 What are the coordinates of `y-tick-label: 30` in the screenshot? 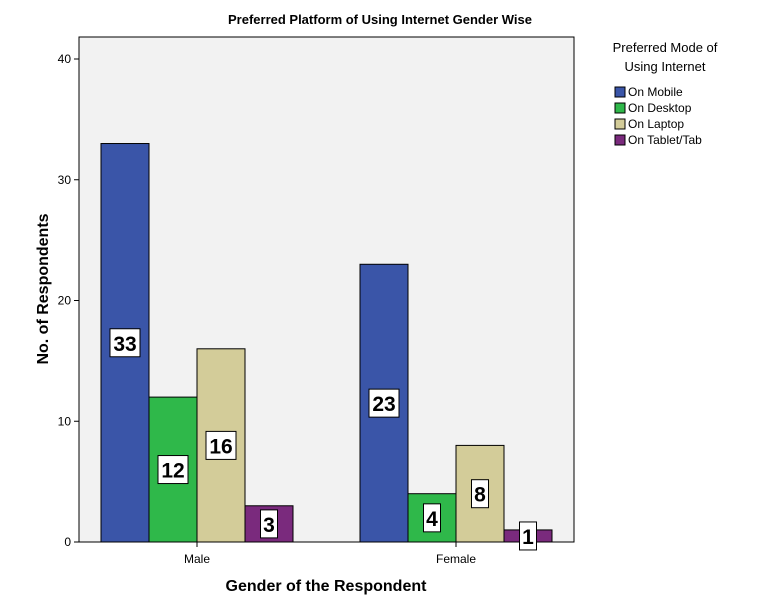 It's located at (65, 180).